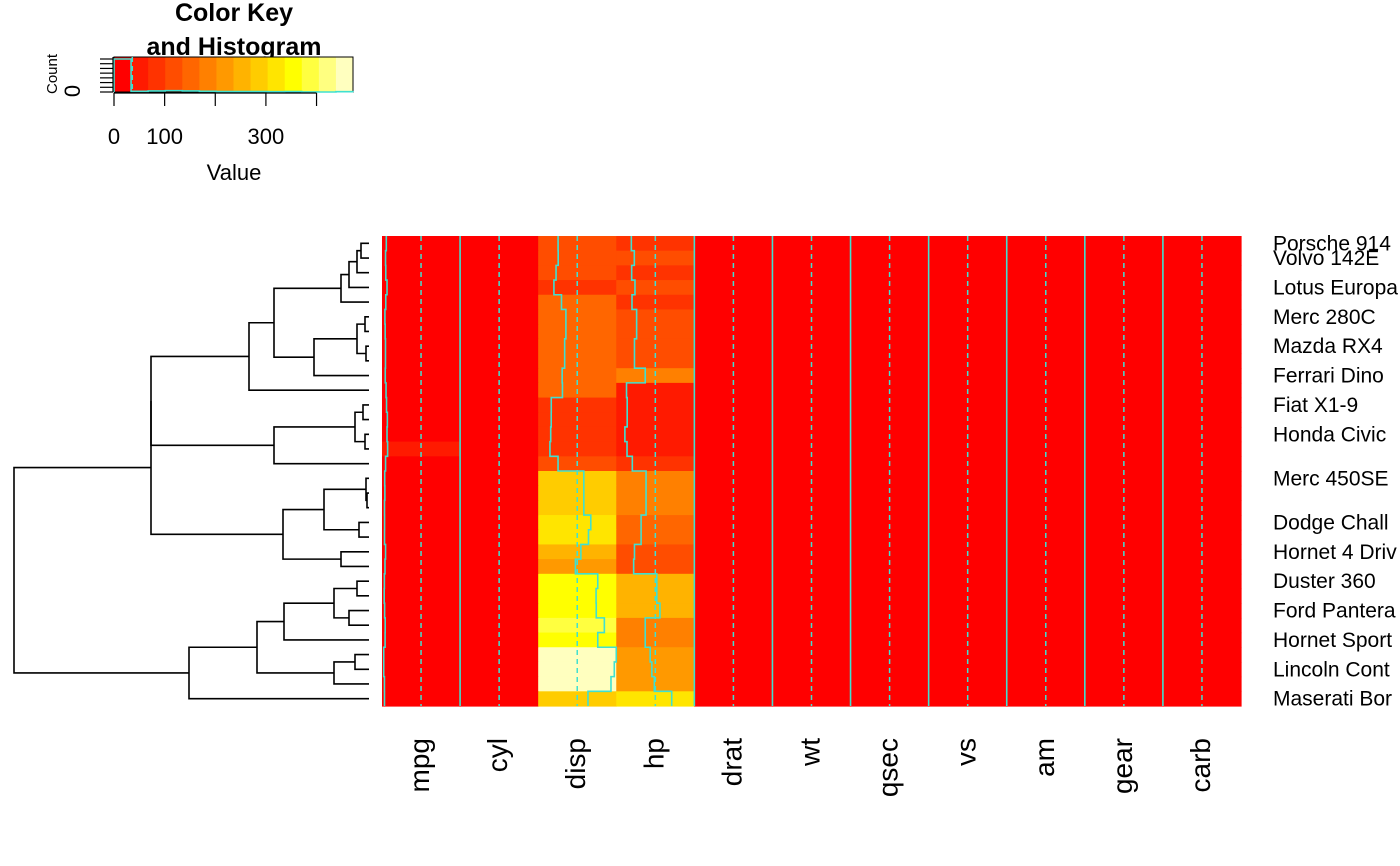 This screenshot has width=1400, height=866. What do you see at coordinates (72, 91) in the screenshot?
I see `color-key-y-tick-label: 0` at bounding box center [72, 91].